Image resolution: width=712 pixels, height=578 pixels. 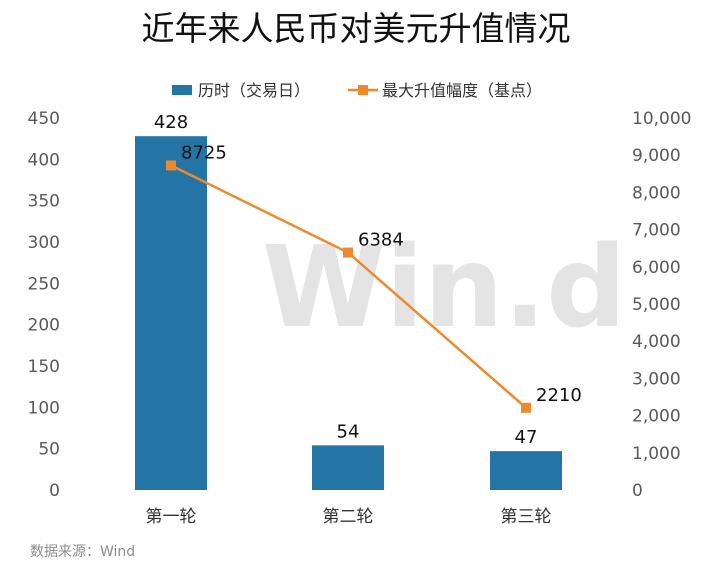 I want to click on bar-data-label: 47, so click(x=526, y=437).